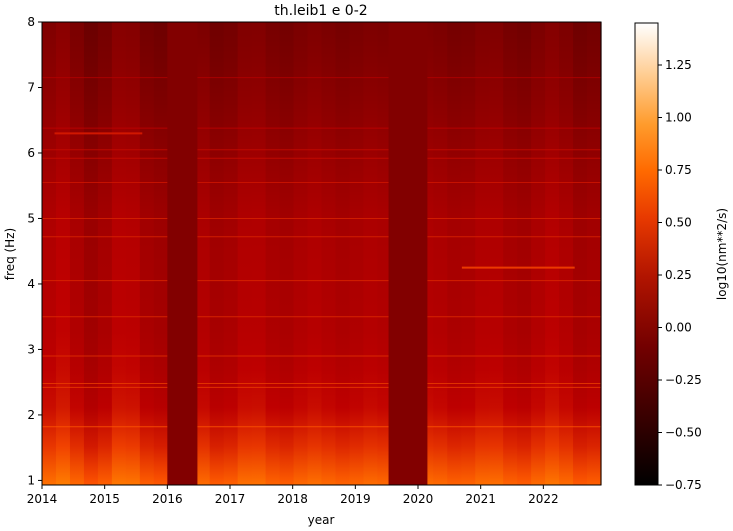 This screenshot has width=733, height=531. Describe the element at coordinates (167, 499) in the screenshot. I see `x-tick-label: 2016` at that location.